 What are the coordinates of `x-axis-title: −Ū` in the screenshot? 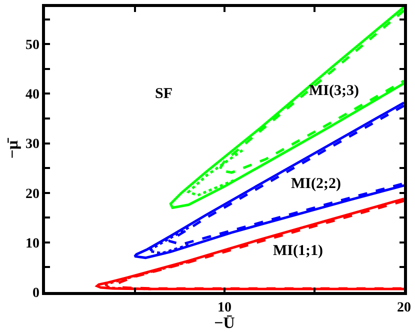 It's located at (225, 323).